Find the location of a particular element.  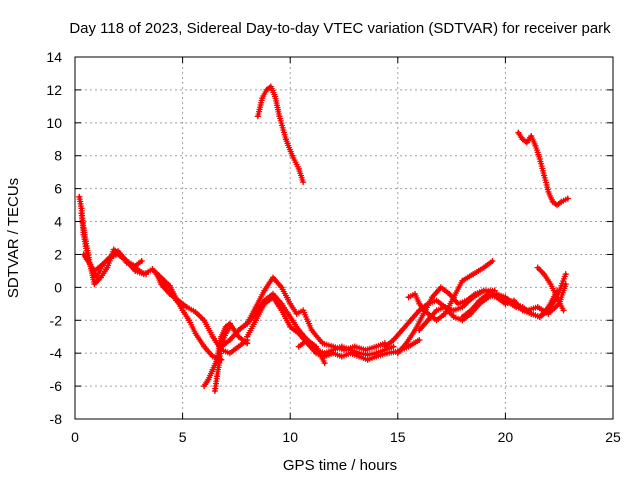

y-tick-label: -2 is located at coordinates (56, 320).